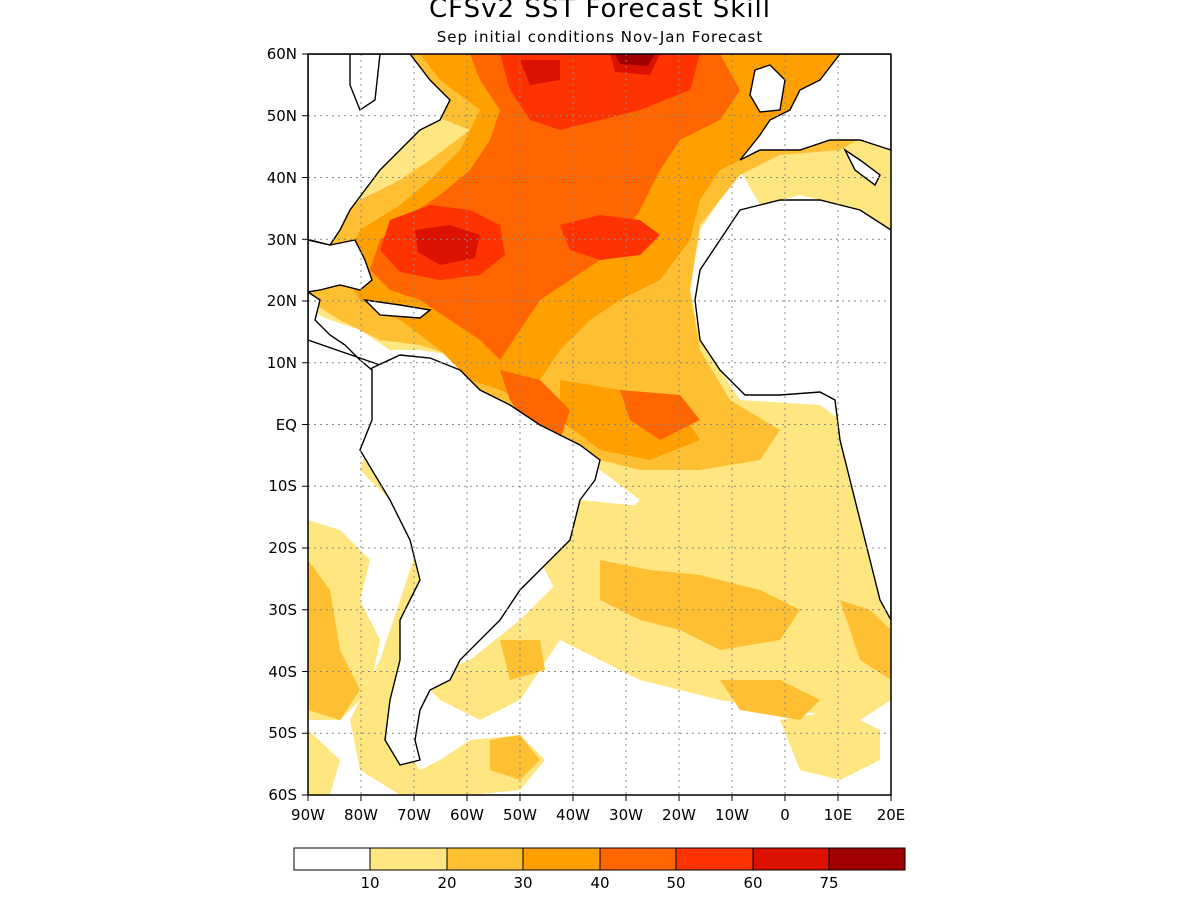 Image resolution: width=1200 pixels, height=900 pixels. Describe the element at coordinates (369, 883) in the screenshot. I see `colorbar-label-10: 10` at that location.